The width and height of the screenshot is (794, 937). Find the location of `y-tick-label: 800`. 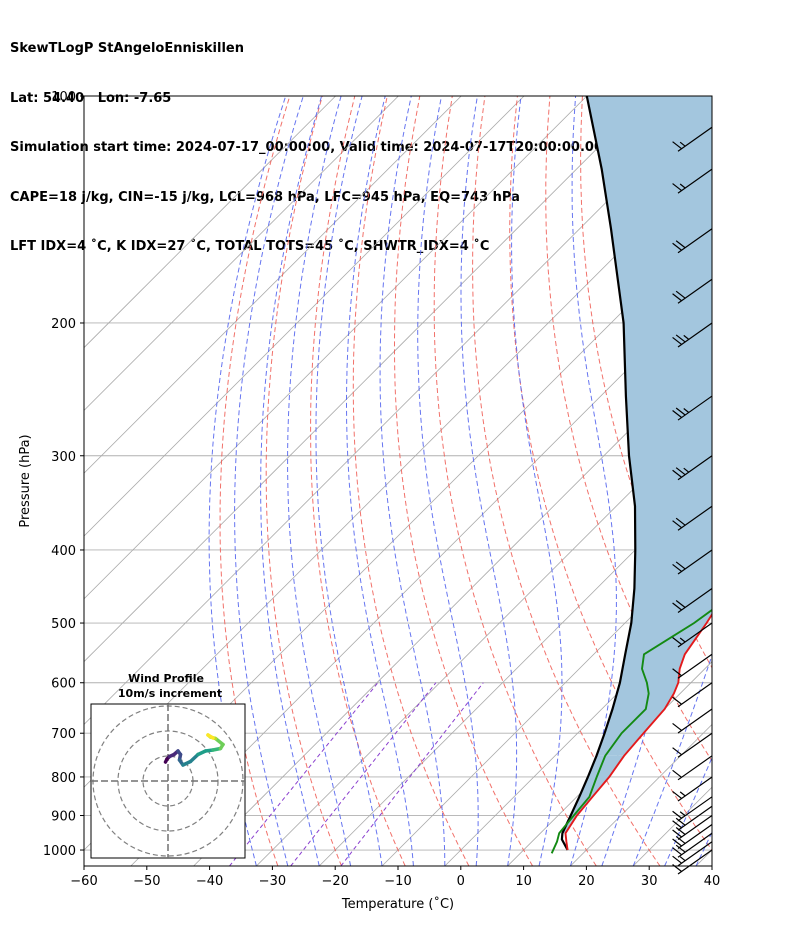

y-tick-label: 800 is located at coordinates (63, 778).